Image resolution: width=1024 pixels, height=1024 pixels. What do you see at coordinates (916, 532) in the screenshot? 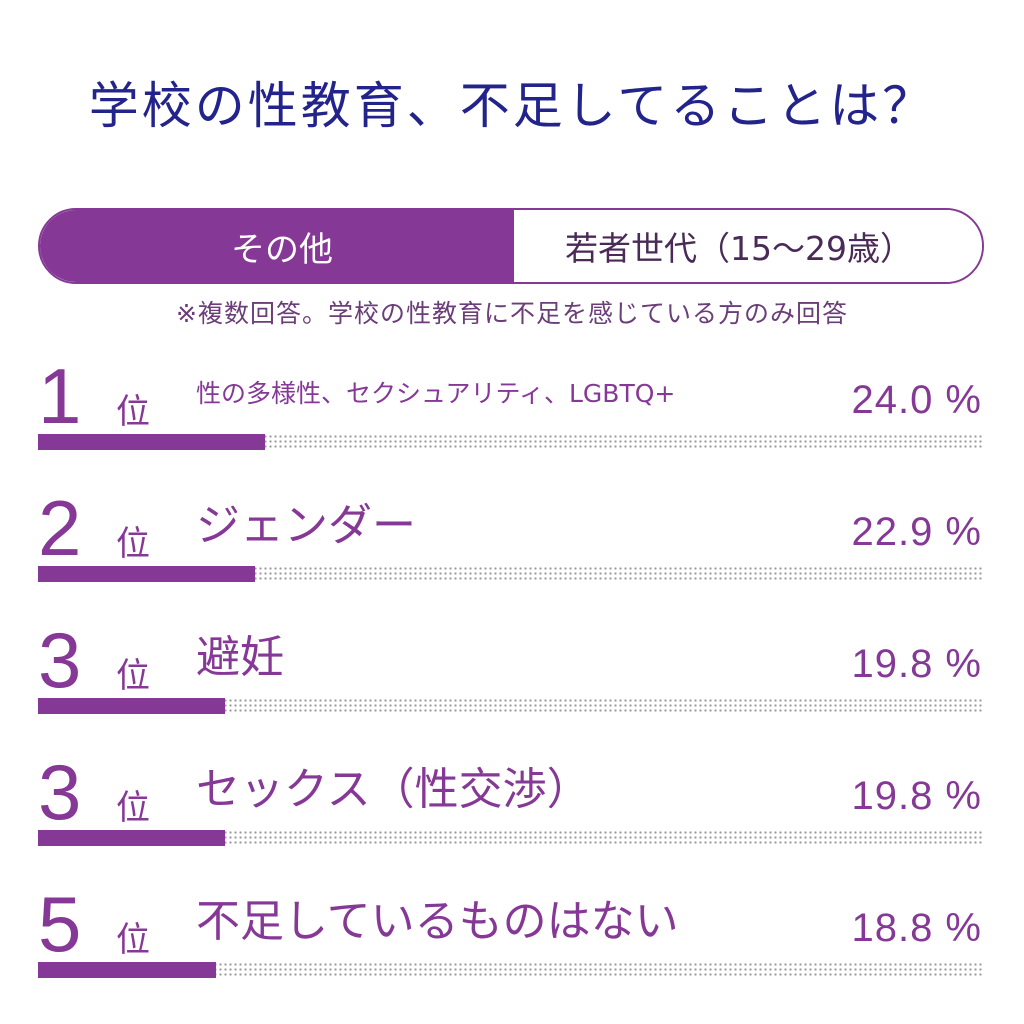
I see `value-label: 22.9 %` at bounding box center [916, 532].